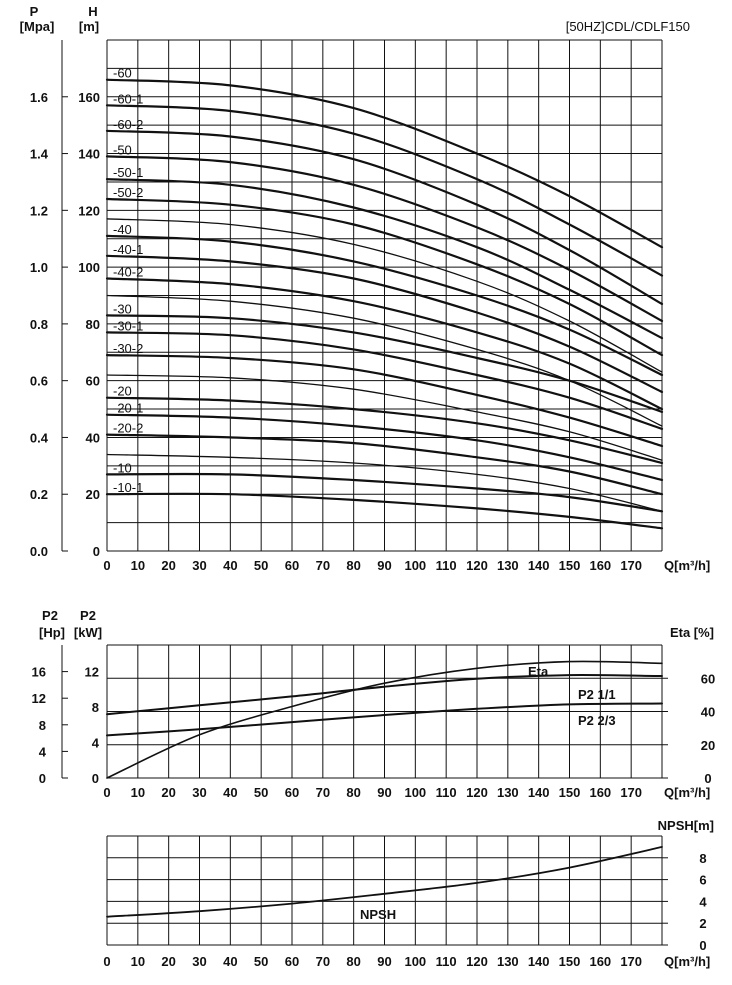  I want to click on head-axis-unit: [m], so click(89, 26).